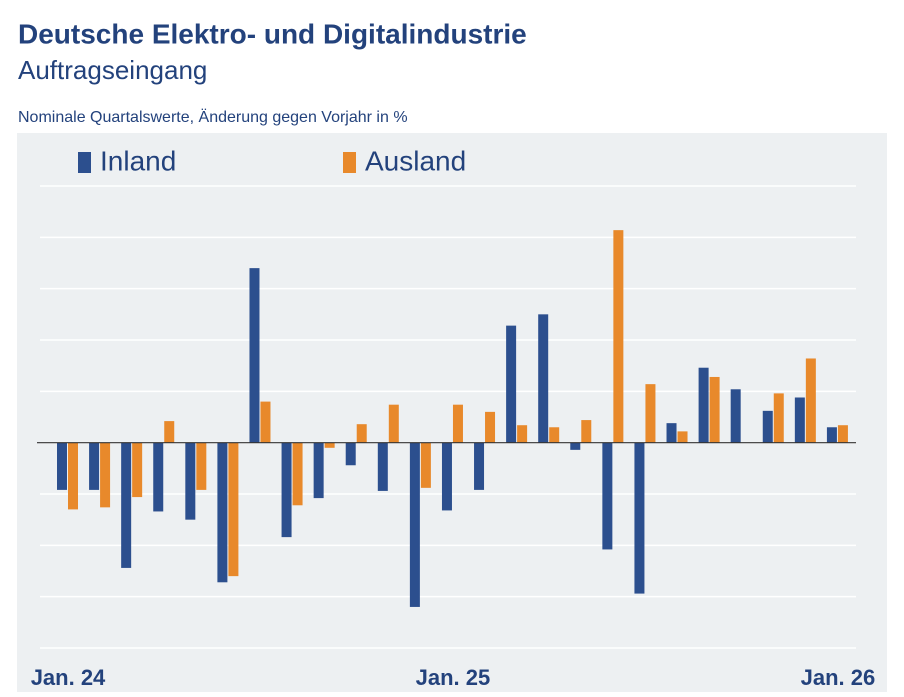 The width and height of the screenshot is (904, 697). What do you see at coordinates (112, 70) in the screenshot?
I see `chart-subtitle: Auftragseingang` at bounding box center [112, 70].